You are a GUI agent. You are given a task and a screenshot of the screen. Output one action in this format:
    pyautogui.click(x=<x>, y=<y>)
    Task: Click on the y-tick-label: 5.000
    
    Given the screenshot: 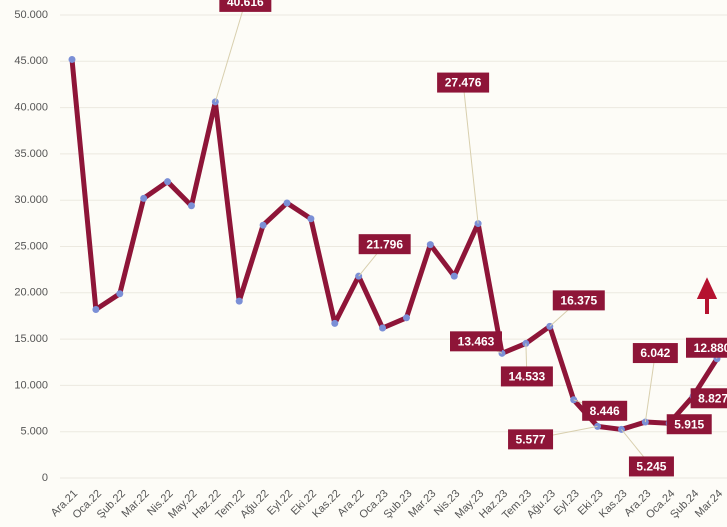 What is the action you would take?
    pyautogui.click(x=34, y=432)
    